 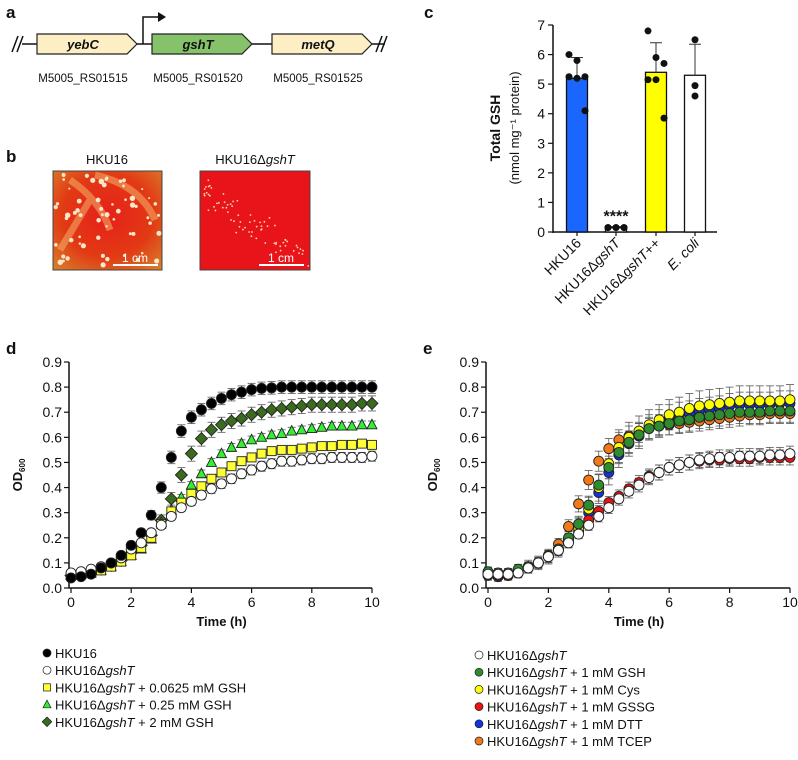 I want to click on x-tick-label: 4, so click(x=609, y=602).